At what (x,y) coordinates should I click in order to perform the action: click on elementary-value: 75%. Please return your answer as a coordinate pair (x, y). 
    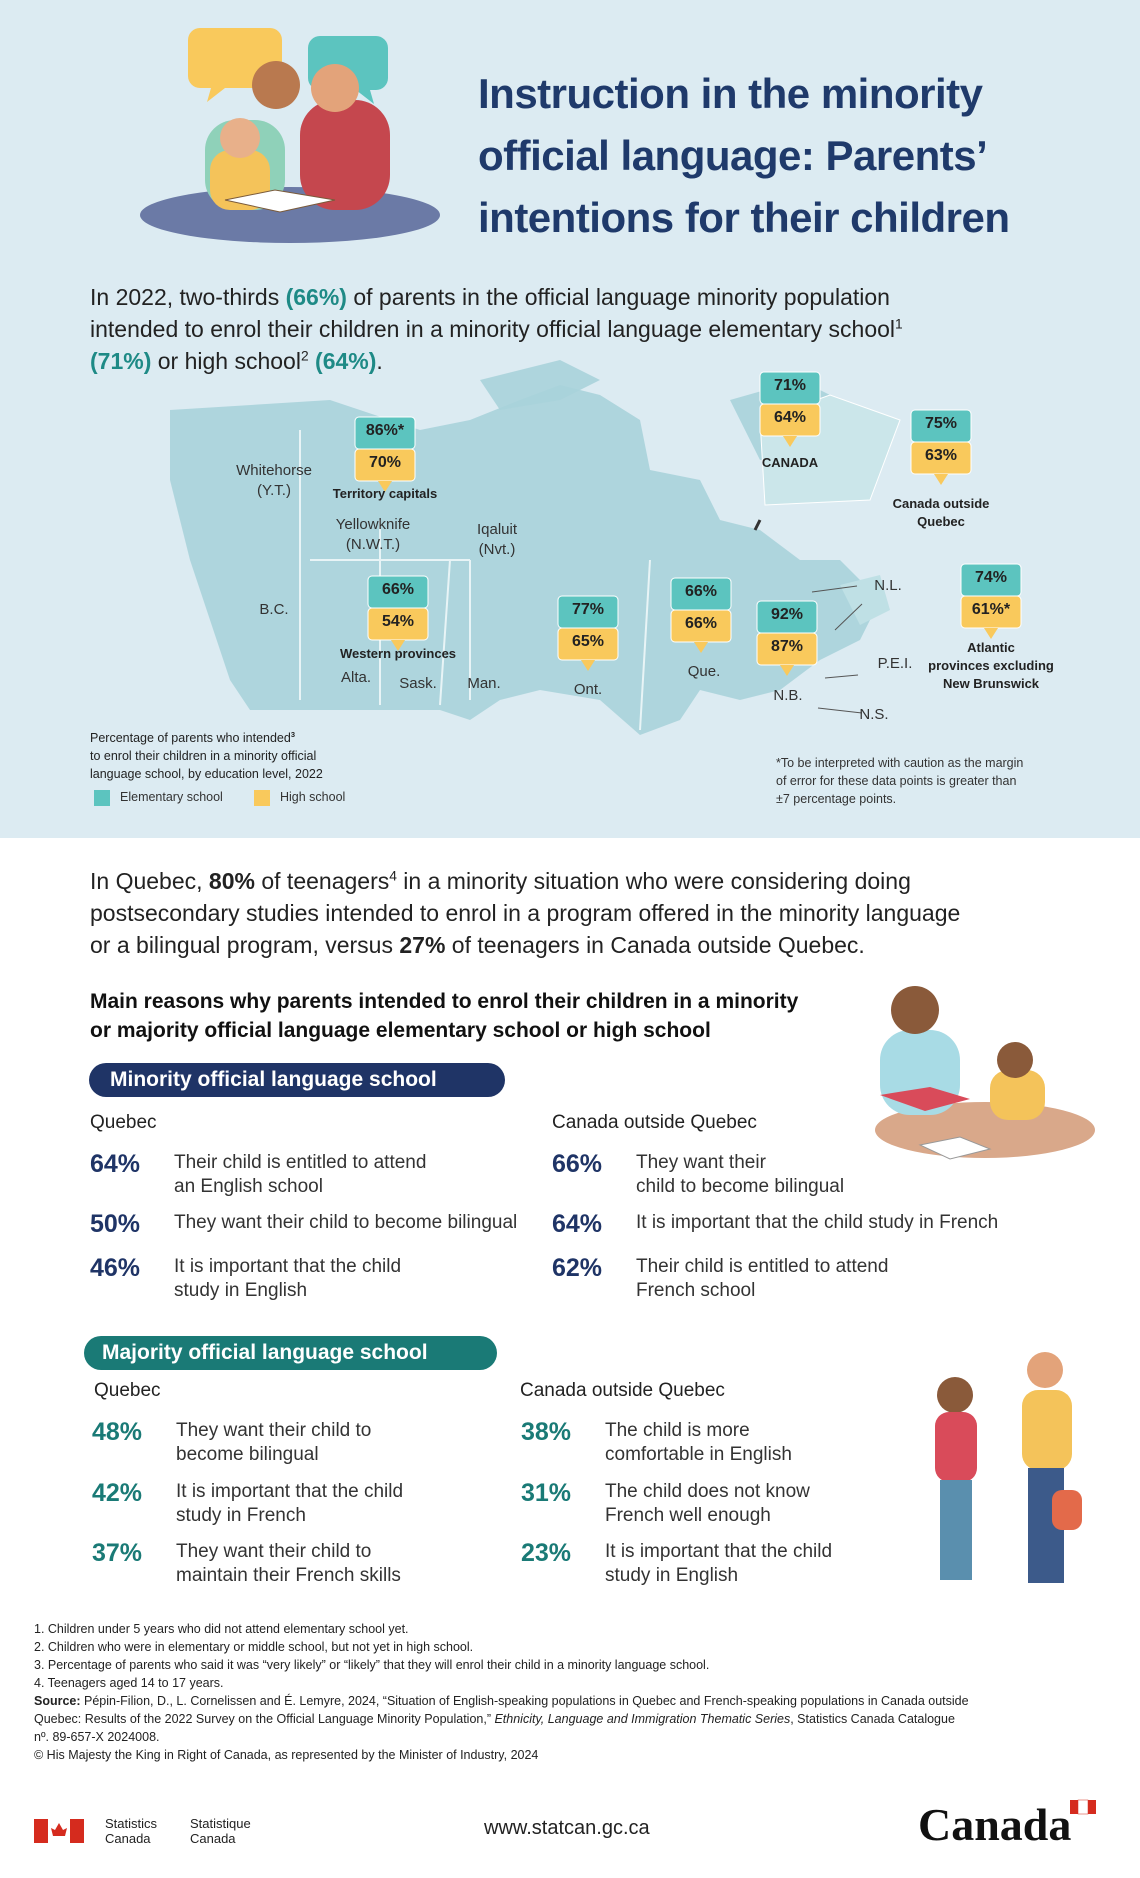
    Looking at the image, I should click on (941, 423).